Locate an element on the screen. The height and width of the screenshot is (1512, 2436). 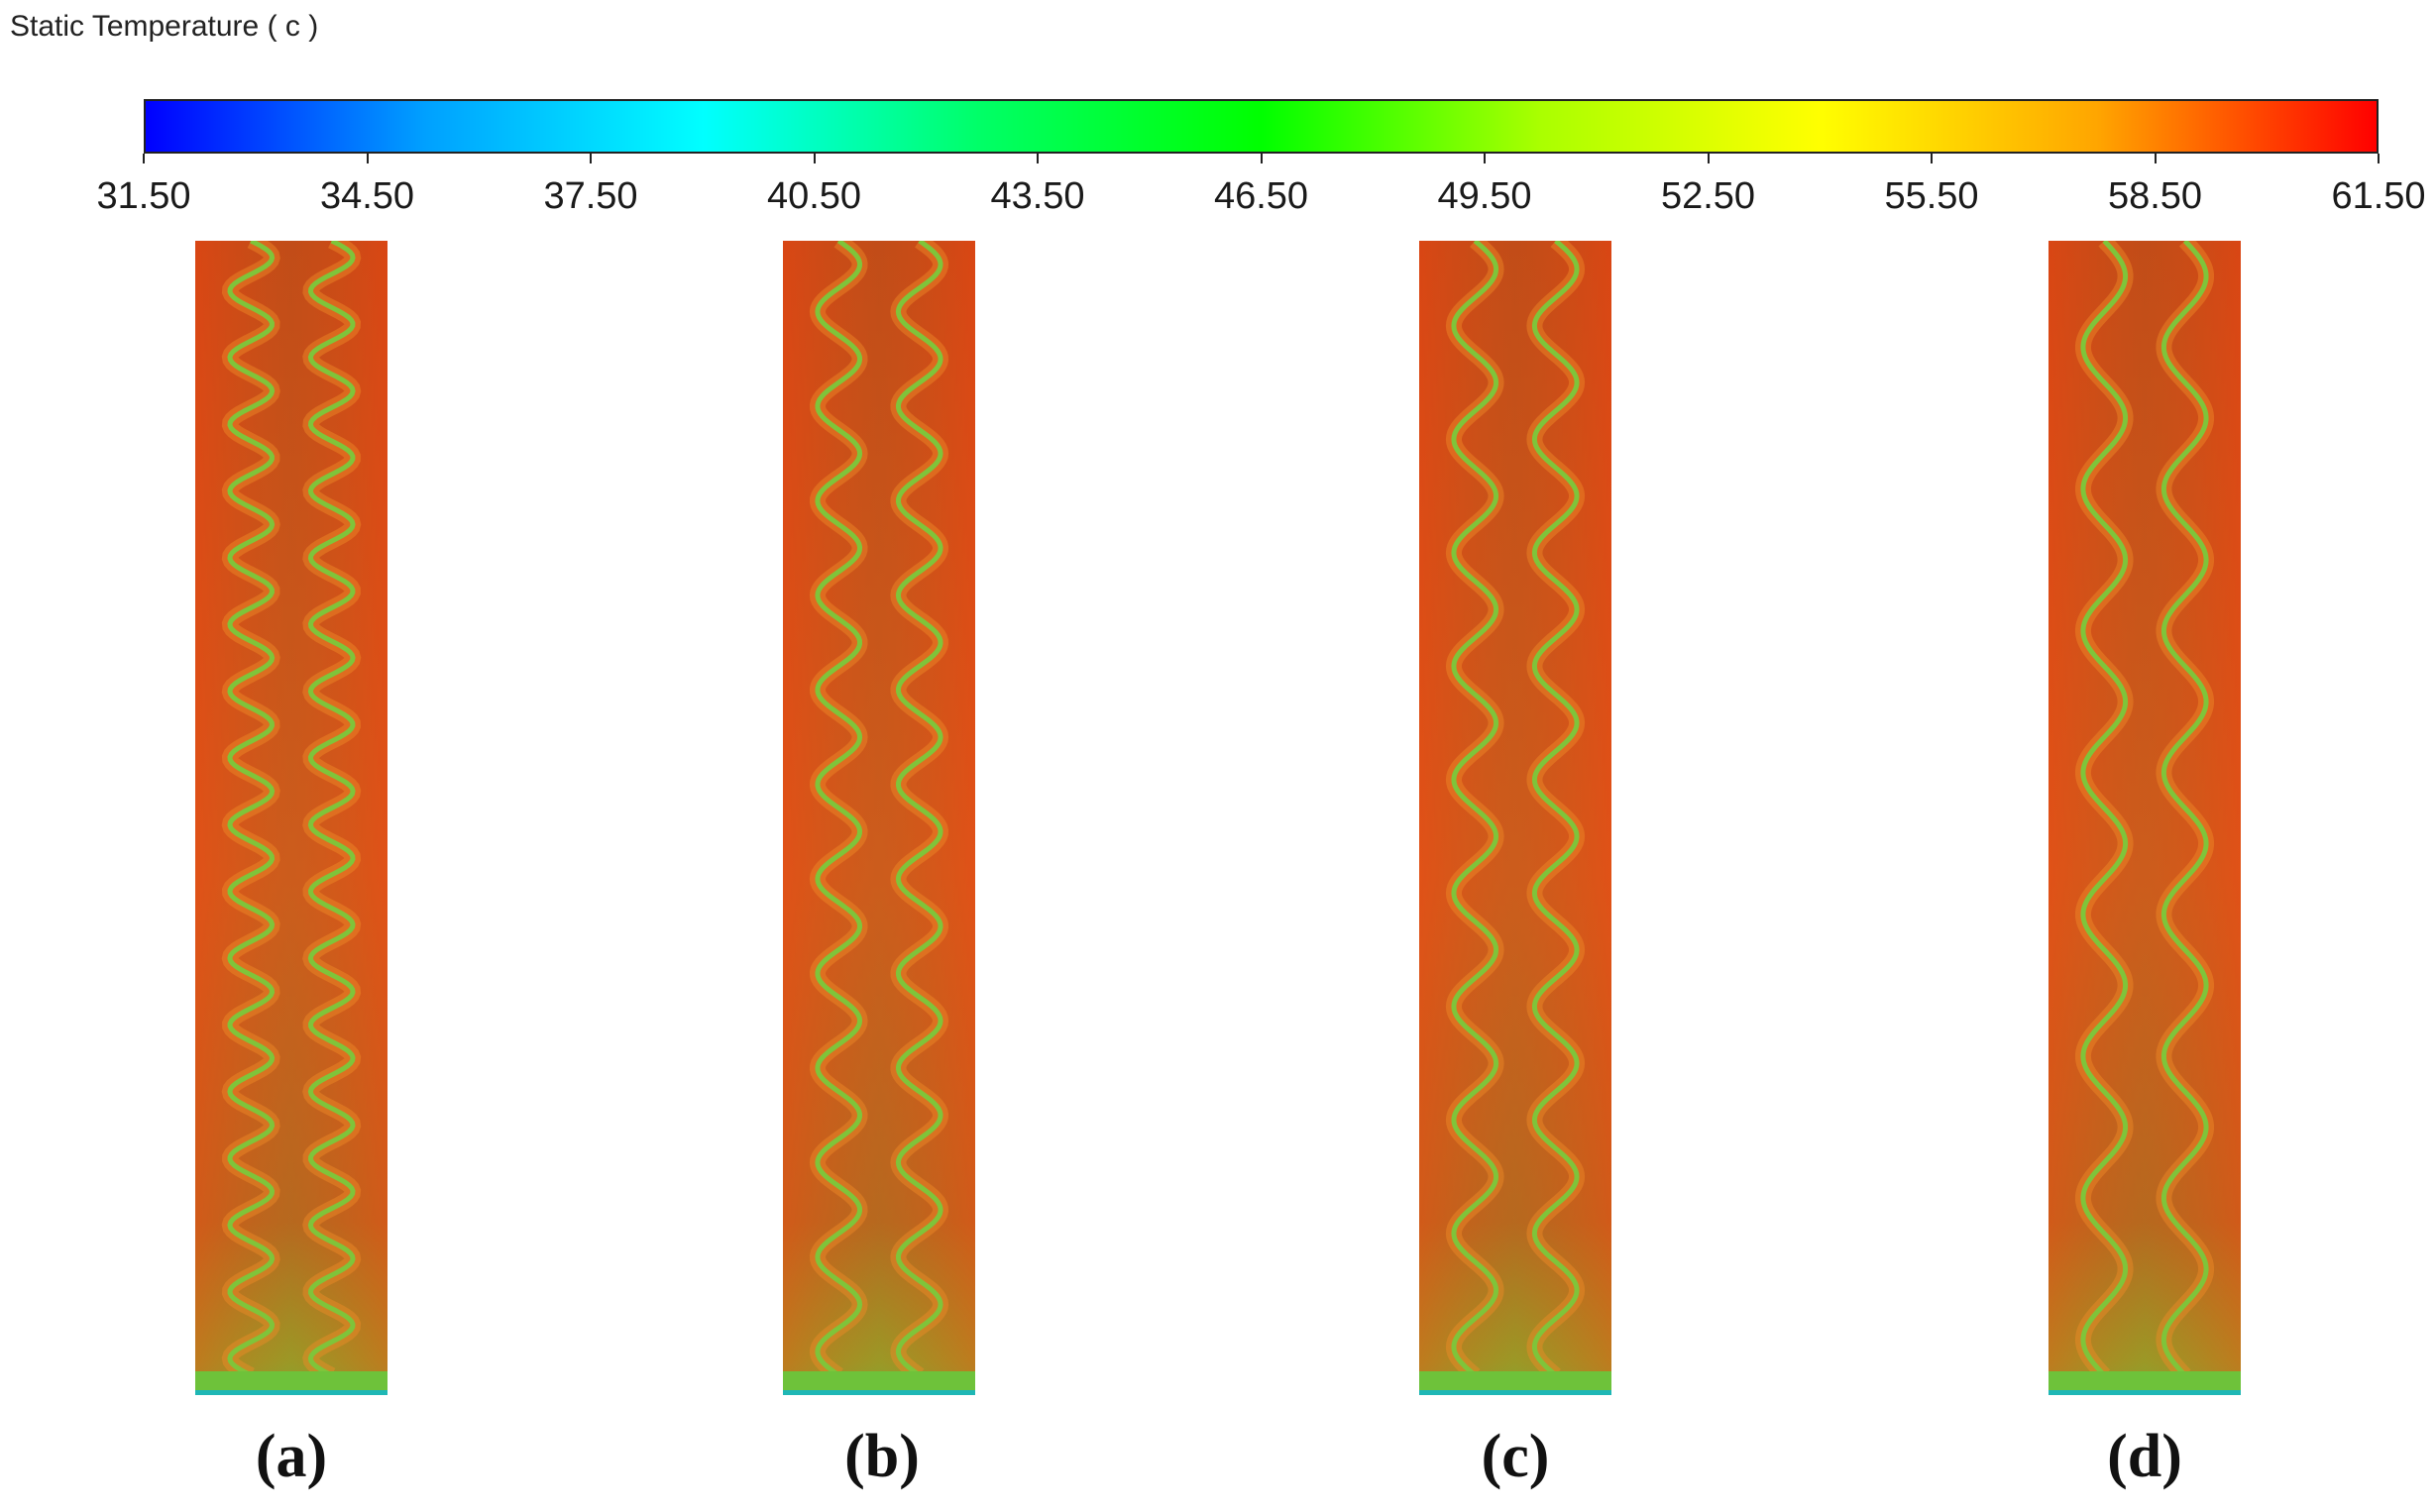
colorbar-tick-label: 46.50 is located at coordinates (1261, 196).